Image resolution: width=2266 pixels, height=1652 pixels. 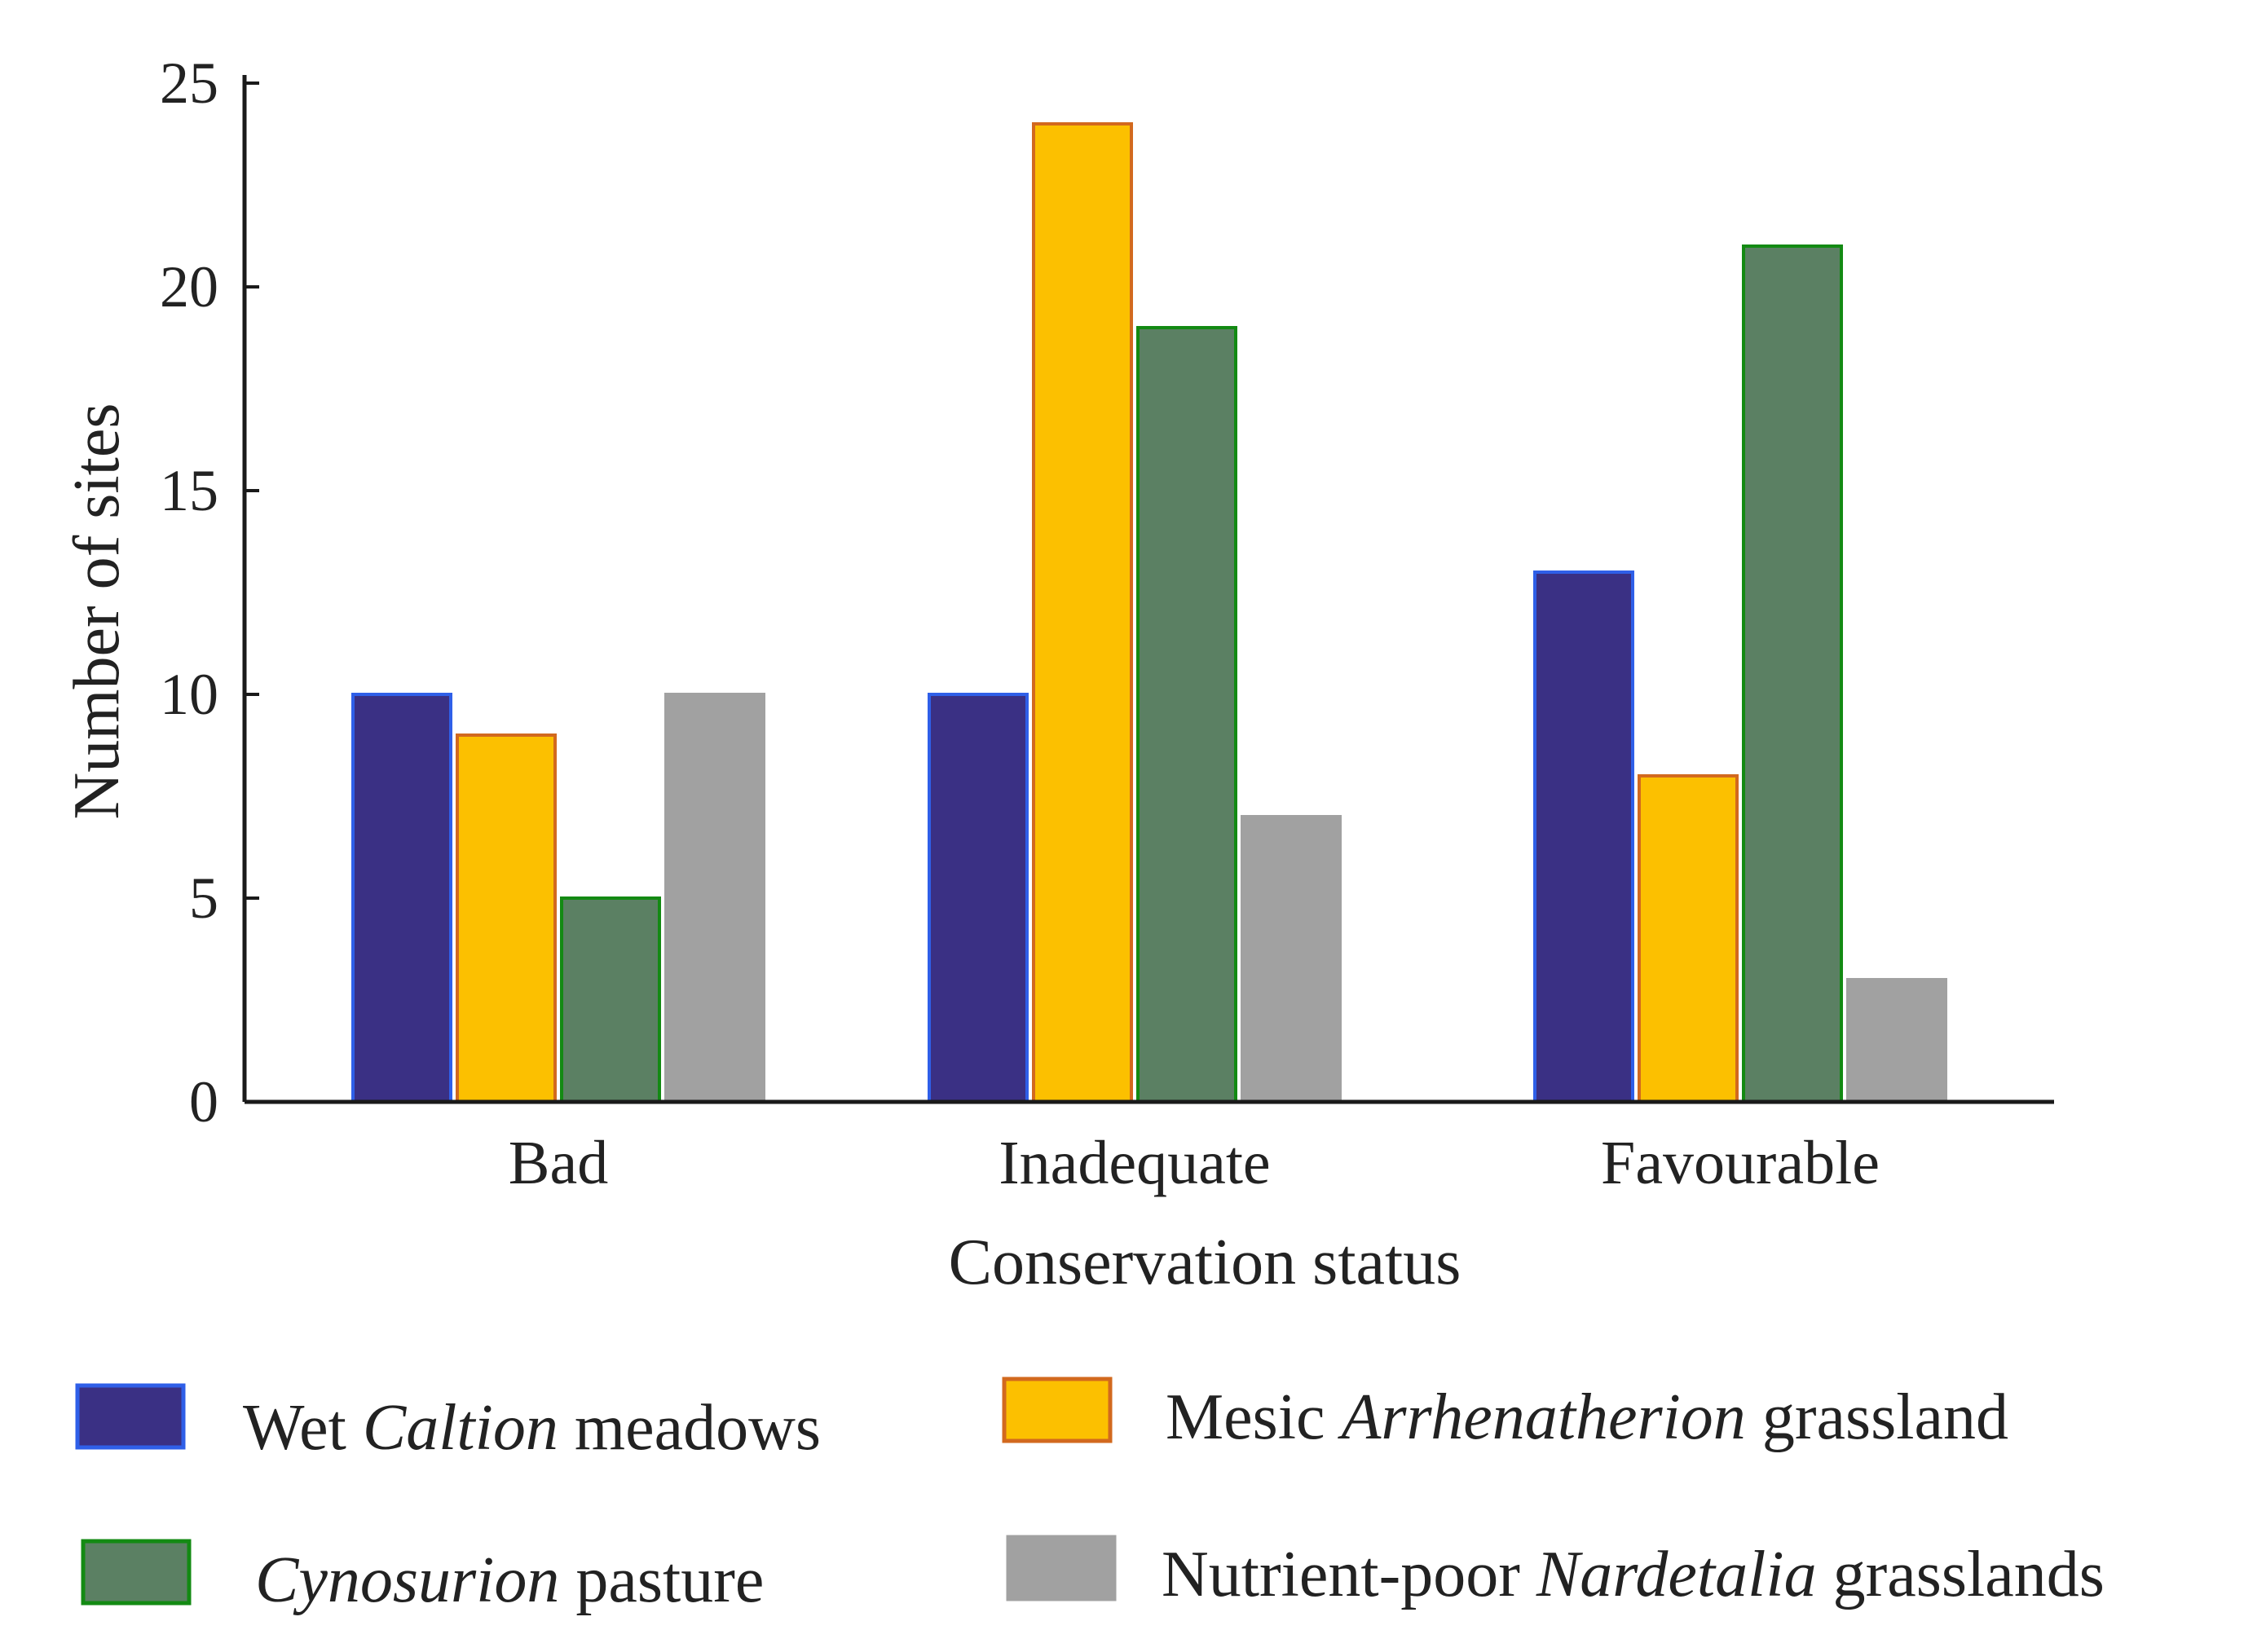 I want to click on y-ticks-group: 0 5 10 15 20 25, so click(x=210, y=592).